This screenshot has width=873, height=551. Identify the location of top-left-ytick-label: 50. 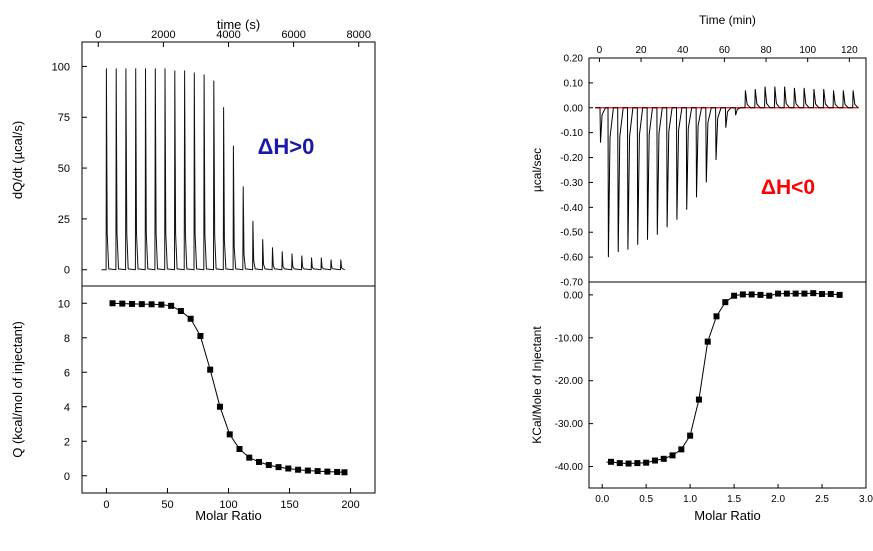
(64, 169).